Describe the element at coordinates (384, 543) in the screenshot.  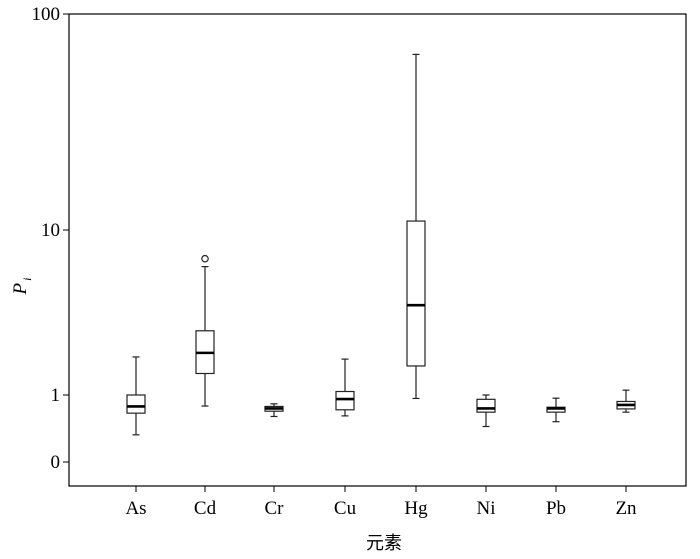
I see `x-axis-title: 元素` at that location.